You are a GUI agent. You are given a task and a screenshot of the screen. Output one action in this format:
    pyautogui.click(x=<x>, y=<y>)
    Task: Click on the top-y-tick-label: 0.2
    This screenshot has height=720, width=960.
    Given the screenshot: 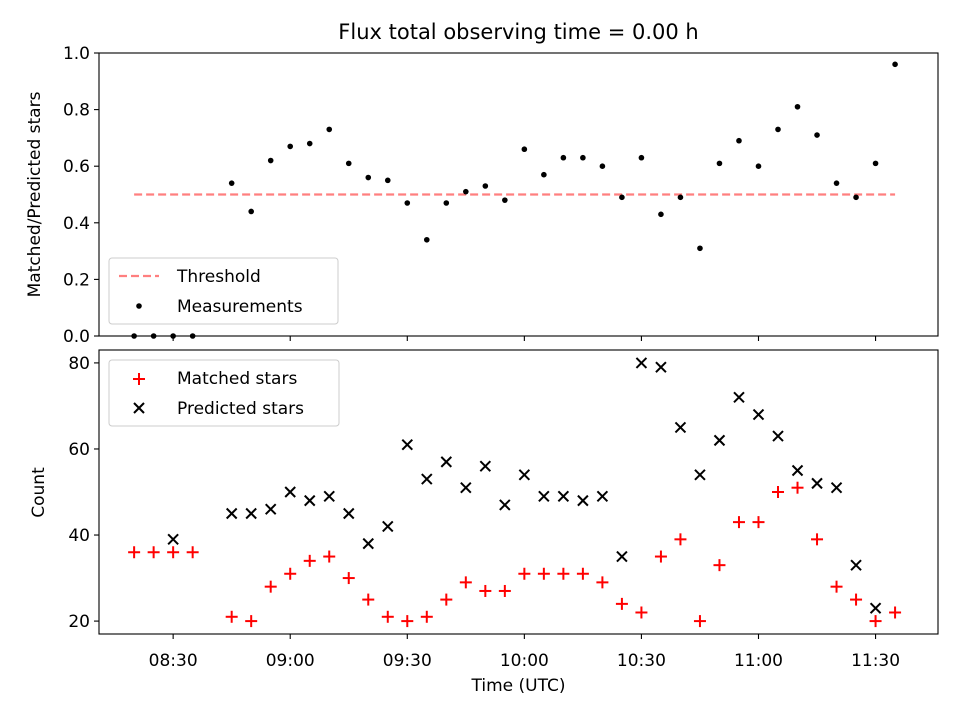 What is the action you would take?
    pyautogui.click(x=76, y=280)
    